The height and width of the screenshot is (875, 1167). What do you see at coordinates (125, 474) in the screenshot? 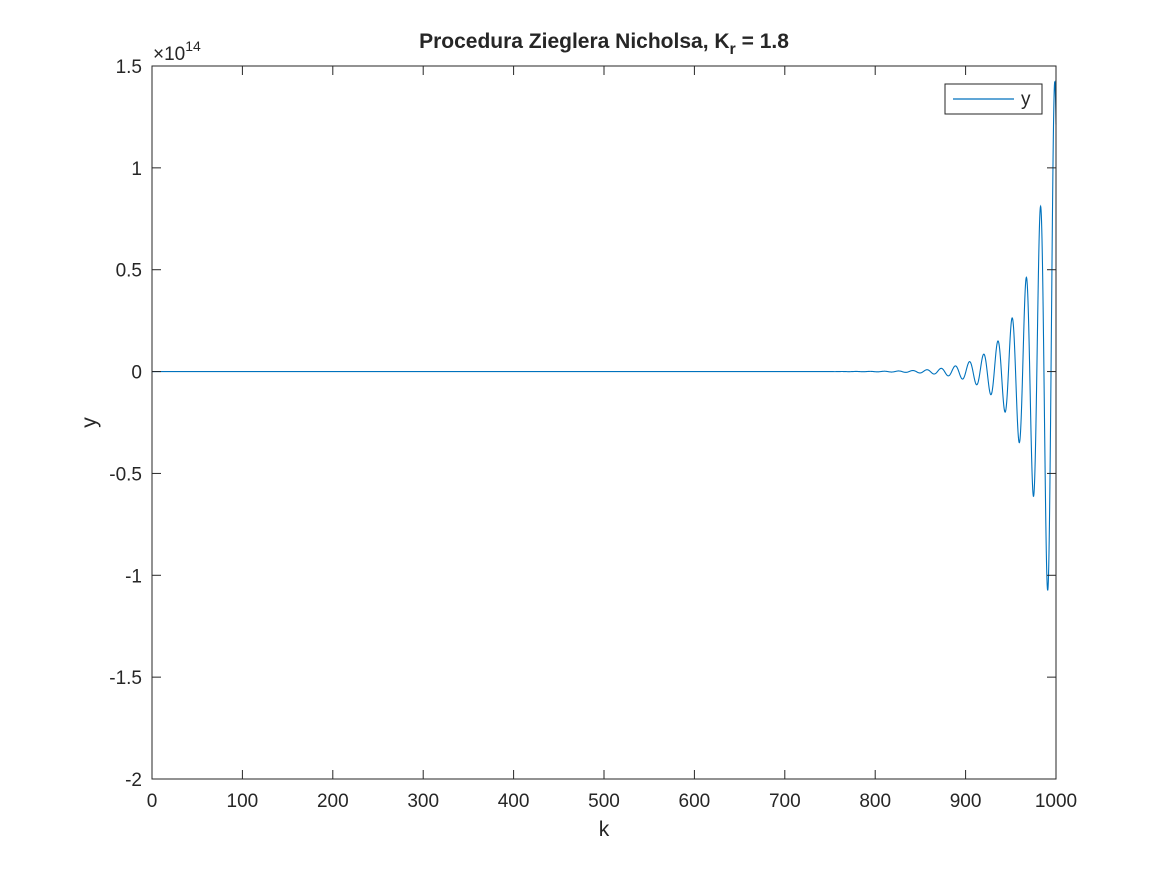
I see `y-tick-label: -0.5` at bounding box center [125, 474].